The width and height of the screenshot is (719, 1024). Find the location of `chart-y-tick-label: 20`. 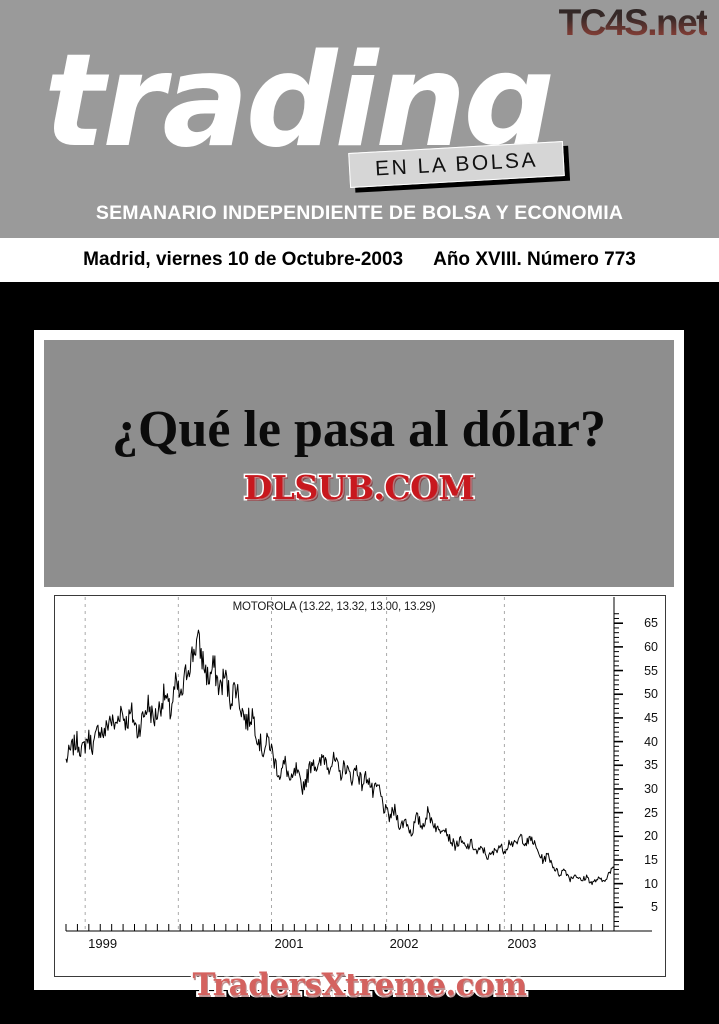

chart-y-tick-label: 20 is located at coordinates (651, 836).